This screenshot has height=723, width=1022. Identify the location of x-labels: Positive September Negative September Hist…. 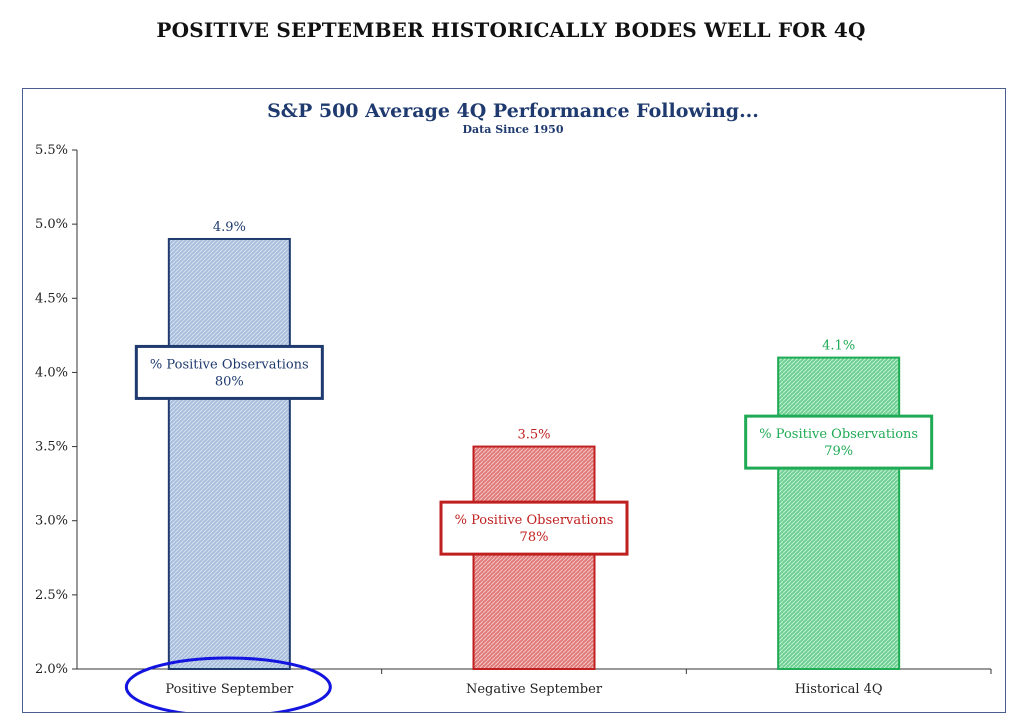
(523, 689).